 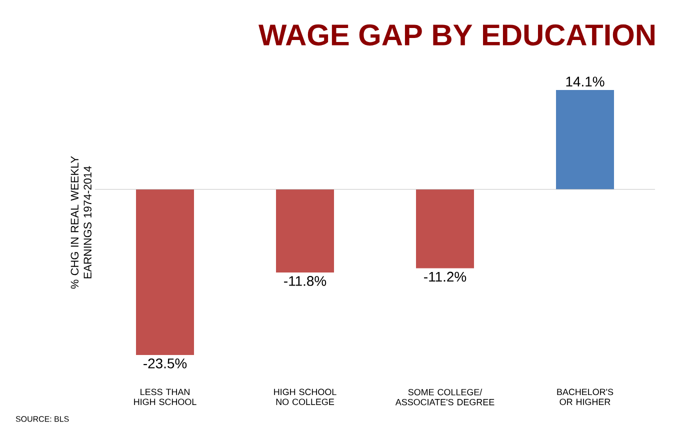 What do you see at coordinates (305, 397) in the screenshot?
I see `x-tick-label: HIGH SCHOOL NO COLLEGE` at bounding box center [305, 397].